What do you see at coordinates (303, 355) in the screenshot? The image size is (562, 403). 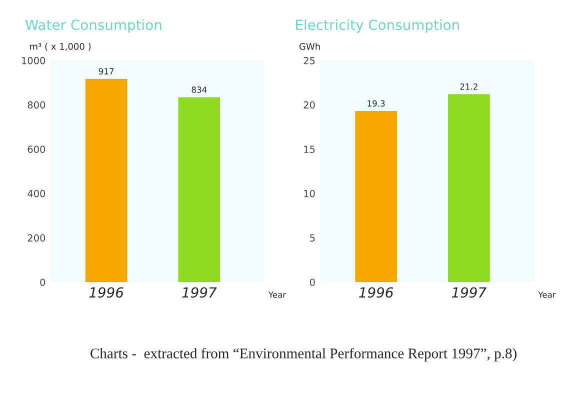 I see `text: Charts - extracted from “Environmental Performance Report 1997”, p.8)` at bounding box center [303, 355].